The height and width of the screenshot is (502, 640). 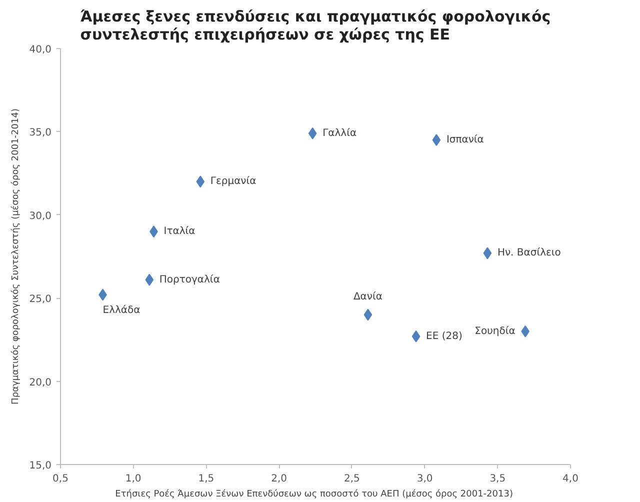 I want to click on x-tick-label: 3,0, so click(x=424, y=479).